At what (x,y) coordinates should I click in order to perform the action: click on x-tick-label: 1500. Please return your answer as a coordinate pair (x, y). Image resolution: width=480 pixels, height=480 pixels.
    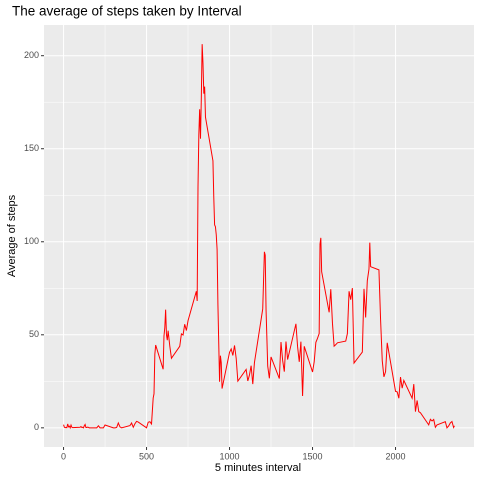
    Looking at the image, I should click on (313, 456).